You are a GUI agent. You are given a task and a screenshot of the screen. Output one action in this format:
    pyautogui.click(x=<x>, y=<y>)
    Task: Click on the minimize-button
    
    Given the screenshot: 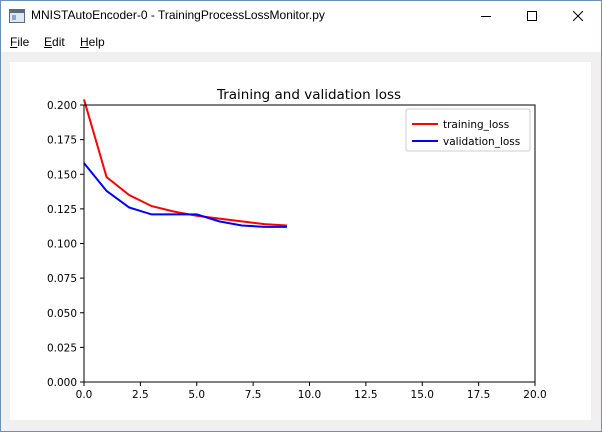 What is the action you would take?
    pyautogui.click(x=486, y=16)
    